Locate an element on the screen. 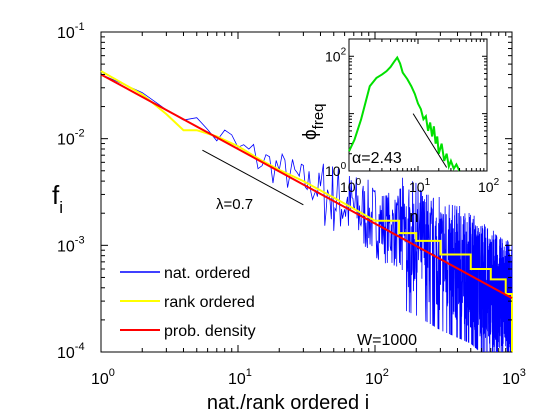 This screenshot has width=560, height=420. legend-label-nat: nat. ordered is located at coordinates (207, 273).